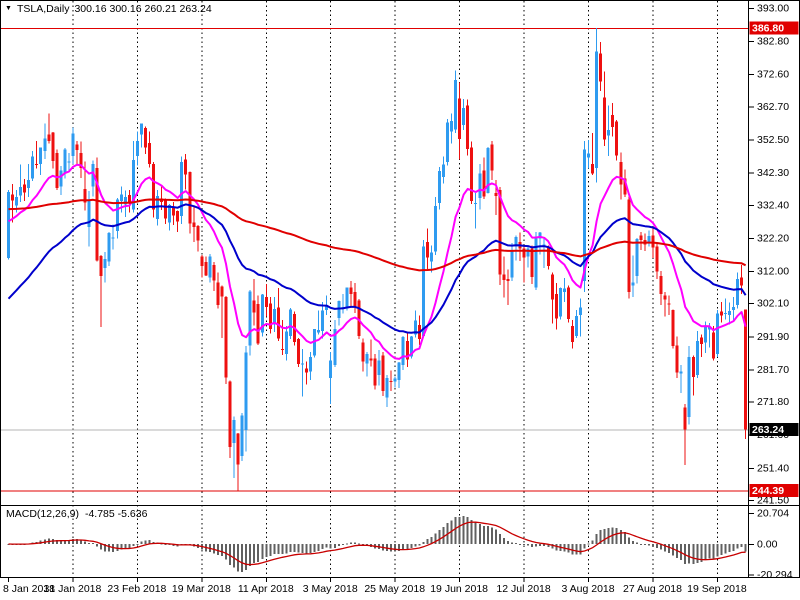 The height and width of the screenshot is (600, 800). Describe the element at coordinates (201, 589) in the screenshot. I see `time-tick-label: 19 Mar 2018` at that location.